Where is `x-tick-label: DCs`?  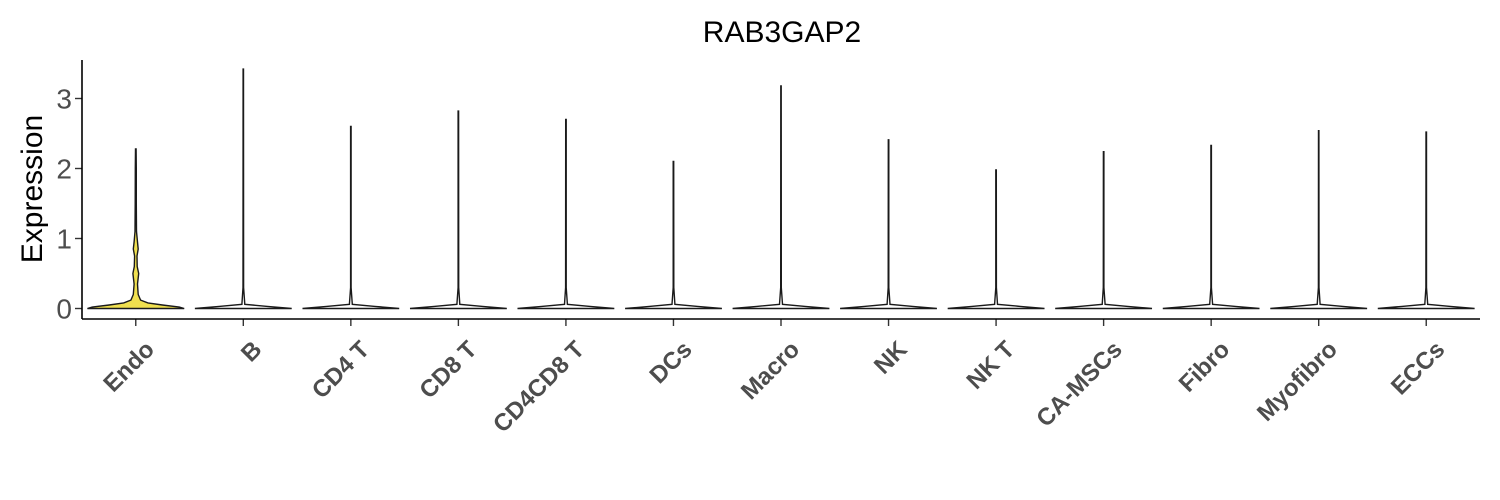
x-tick-label: DCs is located at coordinates (671, 362).